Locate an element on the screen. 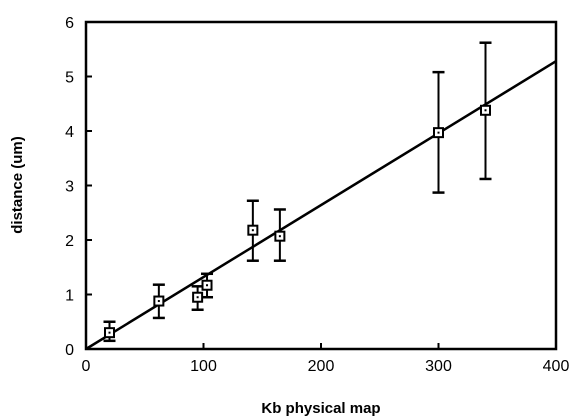 The image size is (579, 417). y-tick-label: 0 is located at coordinates (69, 350).